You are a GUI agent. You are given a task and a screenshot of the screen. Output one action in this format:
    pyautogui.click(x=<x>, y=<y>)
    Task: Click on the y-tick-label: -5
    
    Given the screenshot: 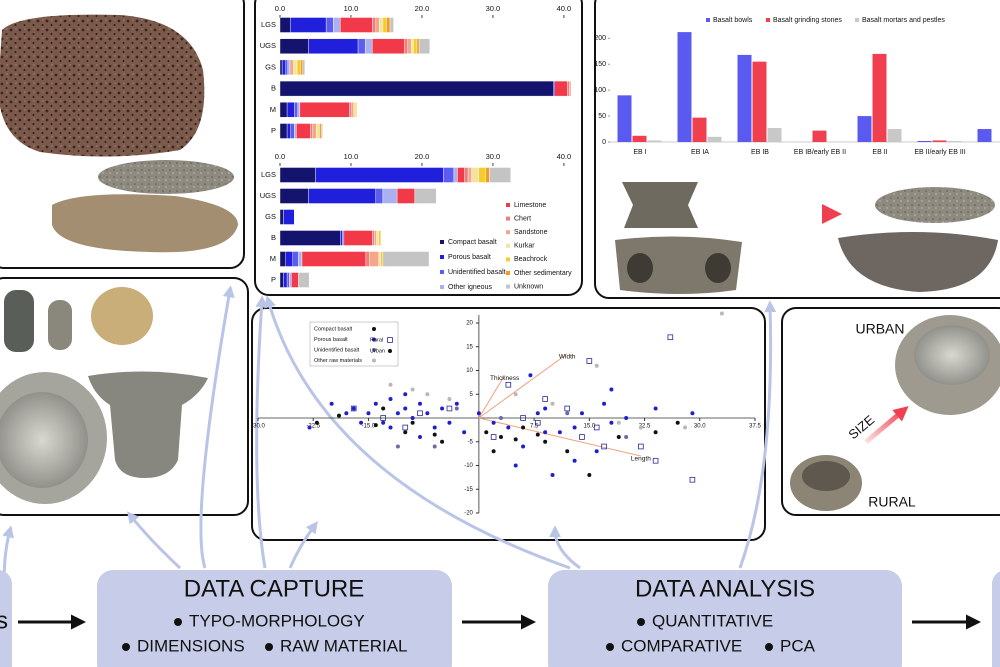 What is the action you would take?
    pyautogui.click(x=471, y=442)
    